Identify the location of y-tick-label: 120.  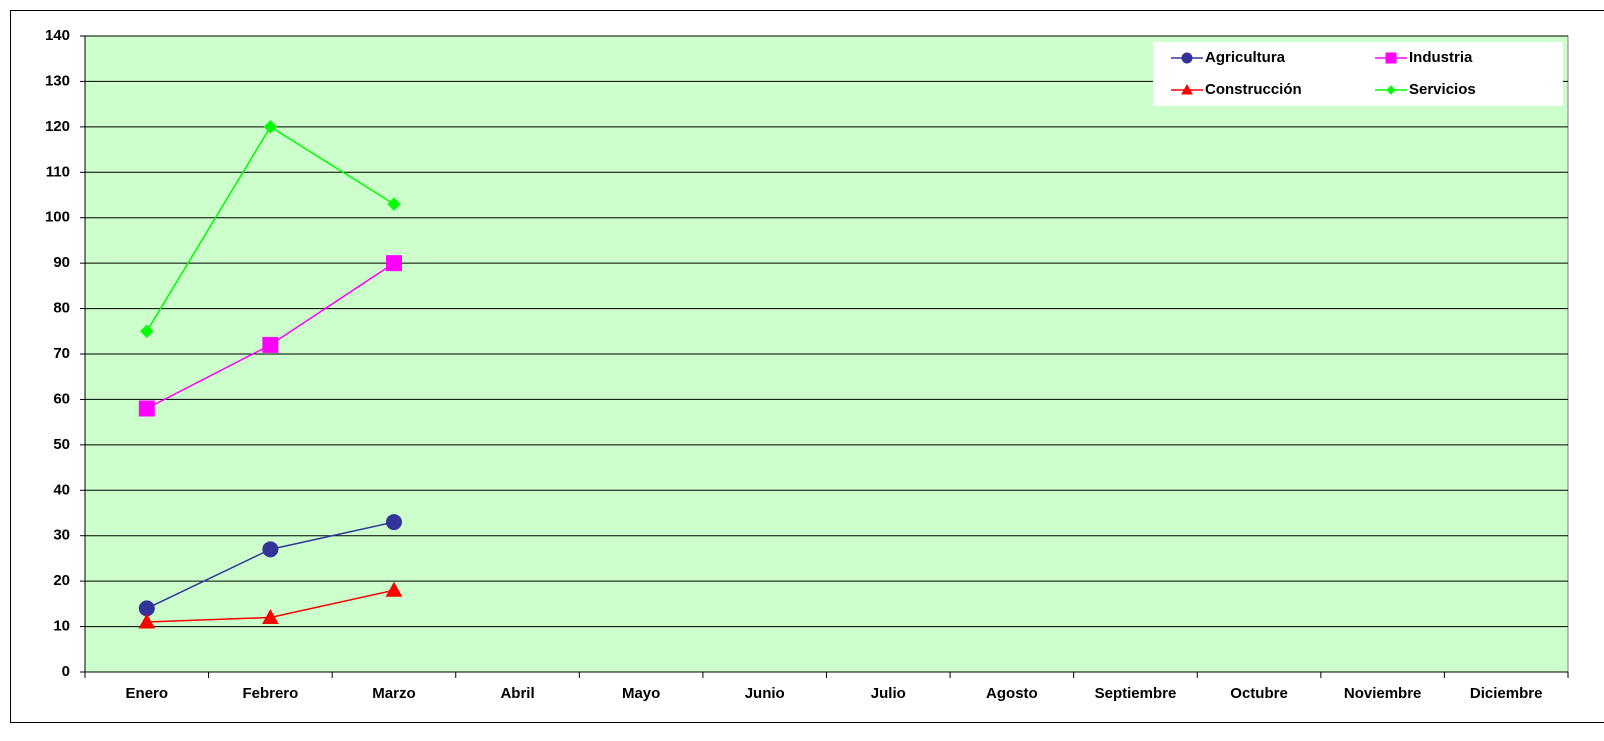
(57, 126).